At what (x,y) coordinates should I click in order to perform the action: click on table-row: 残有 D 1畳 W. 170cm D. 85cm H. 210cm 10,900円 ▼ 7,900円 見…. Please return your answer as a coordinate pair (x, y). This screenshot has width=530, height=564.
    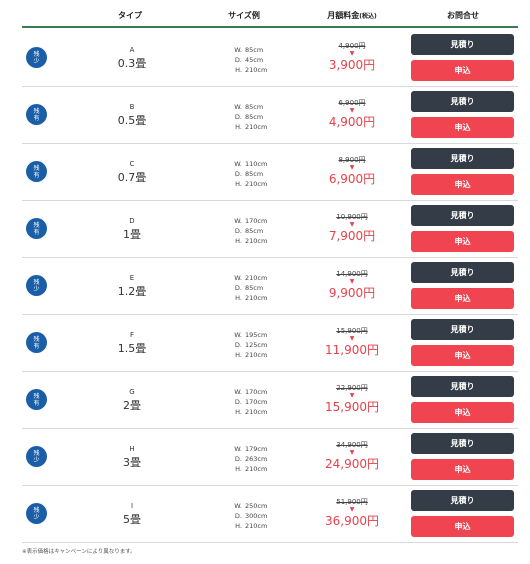
    Looking at the image, I should click on (270, 229).